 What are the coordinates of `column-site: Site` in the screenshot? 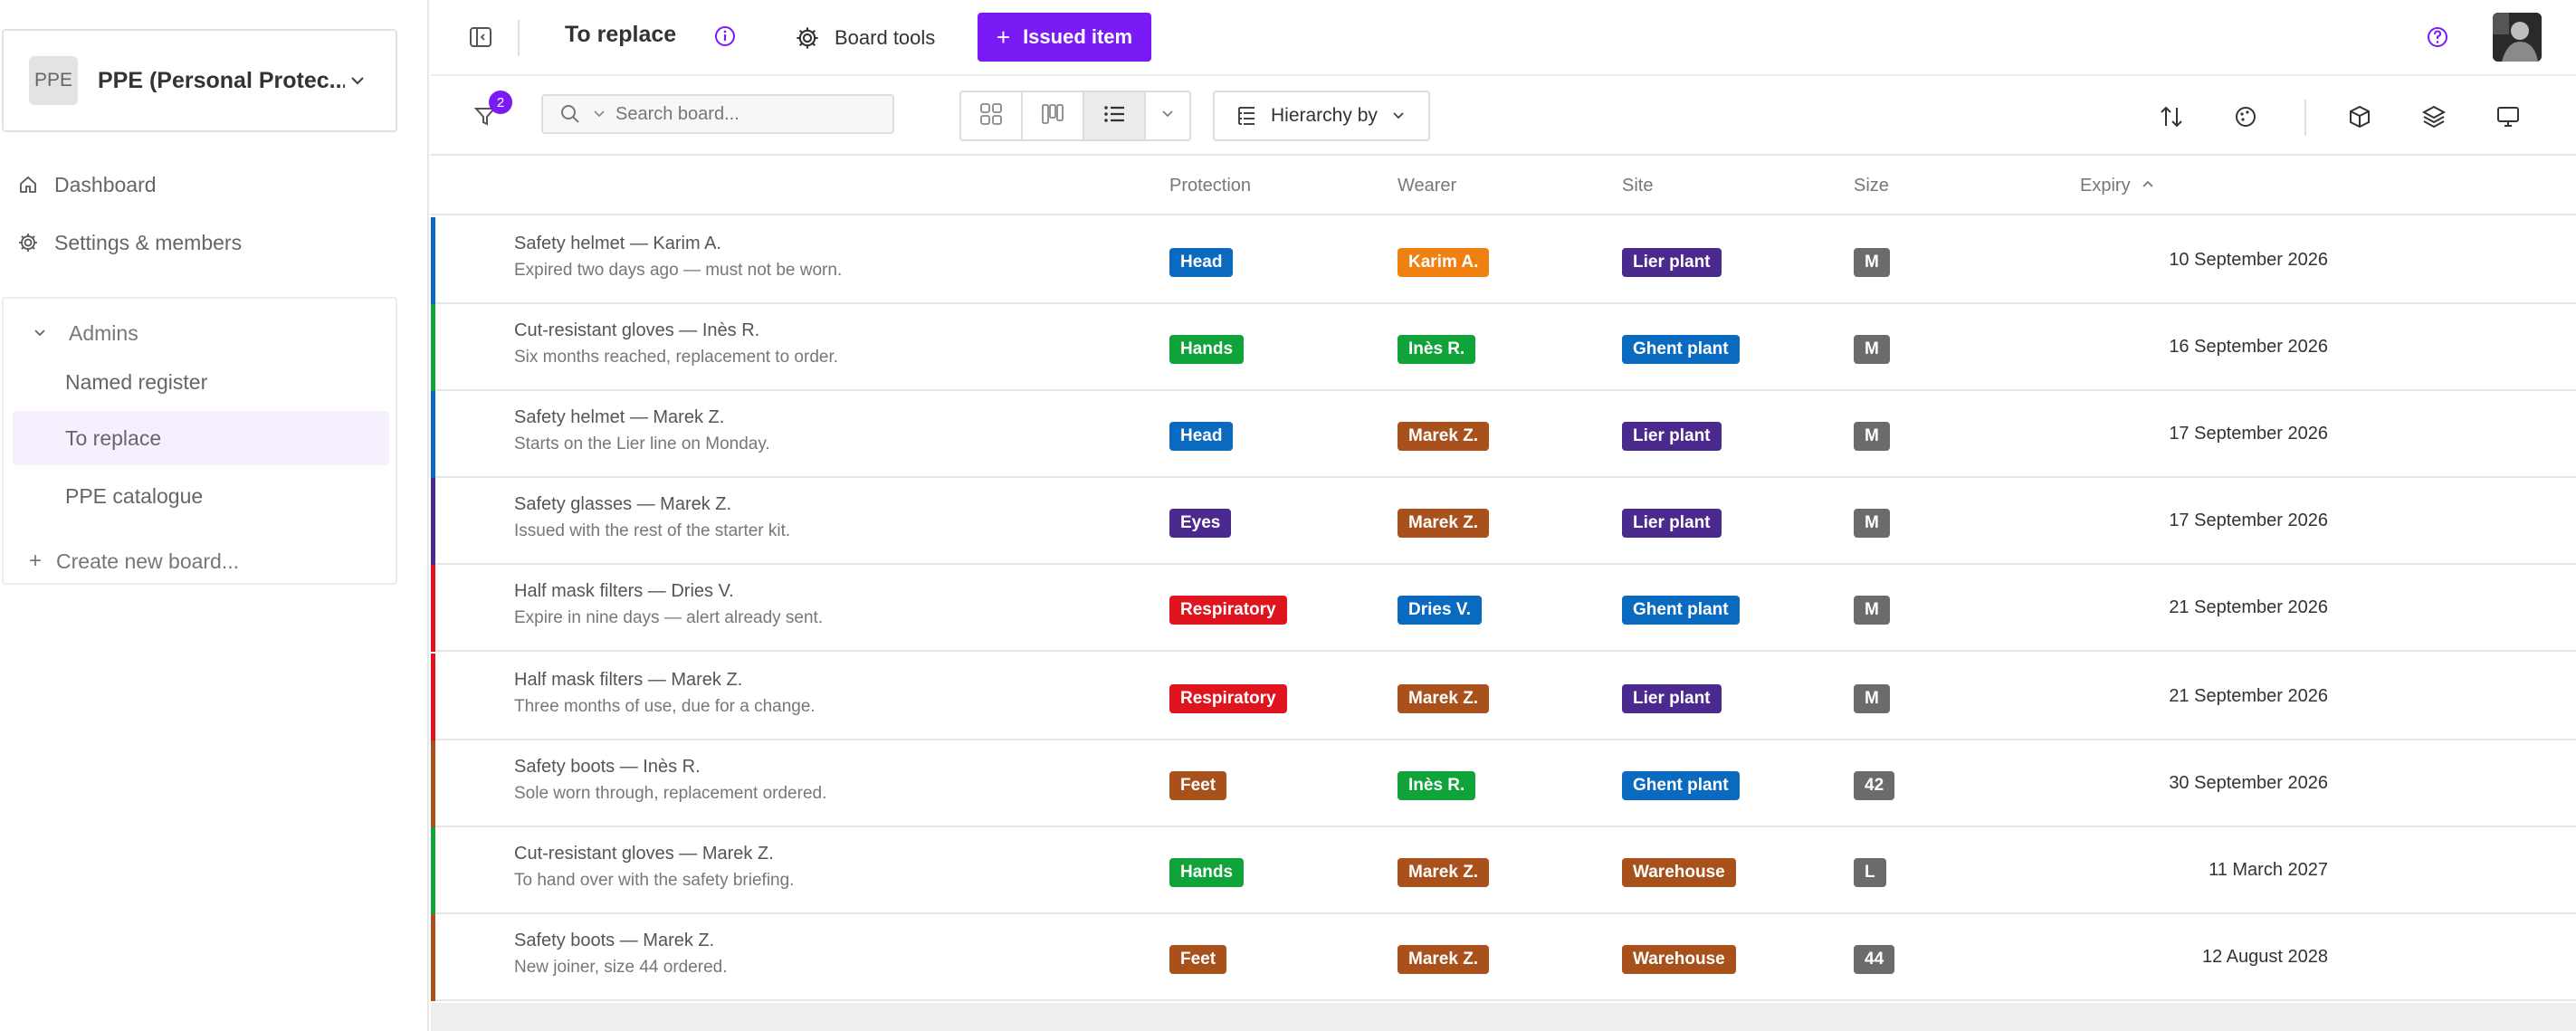 It's located at (1638, 186).